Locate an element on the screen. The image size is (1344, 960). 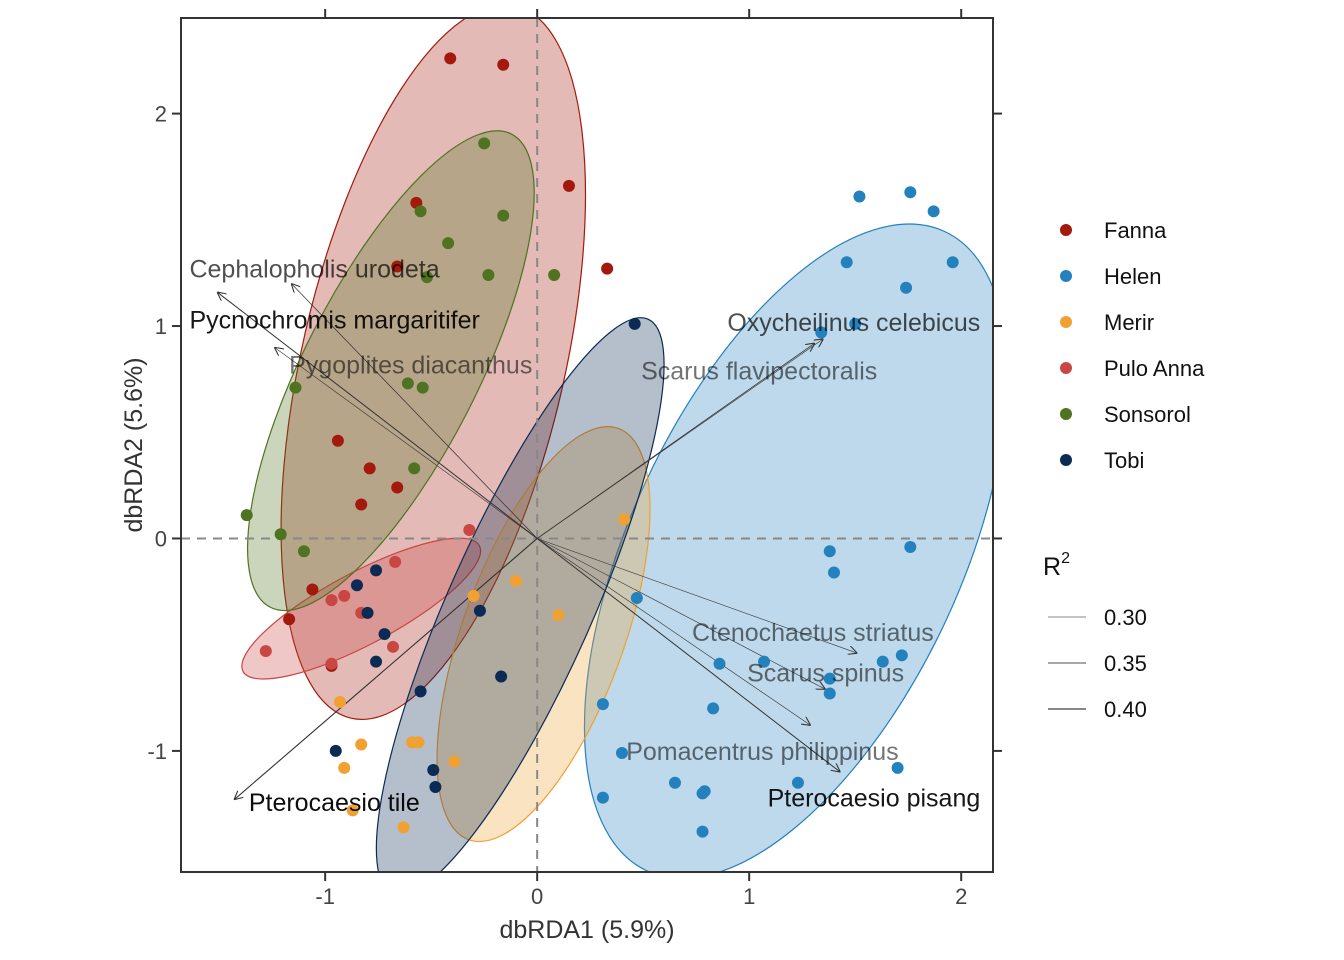
arrow-pterocaesio-pisang is located at coordinates (688, 655).